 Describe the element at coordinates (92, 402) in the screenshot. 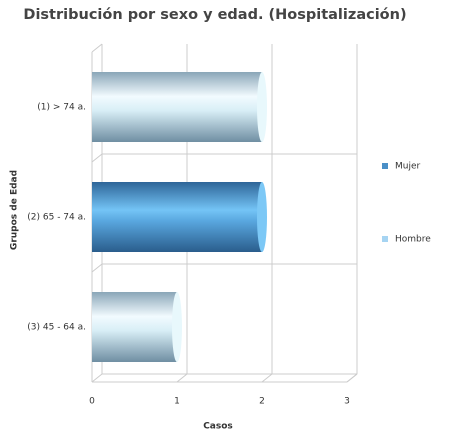

I see `x-tick-label: 0` at that location.